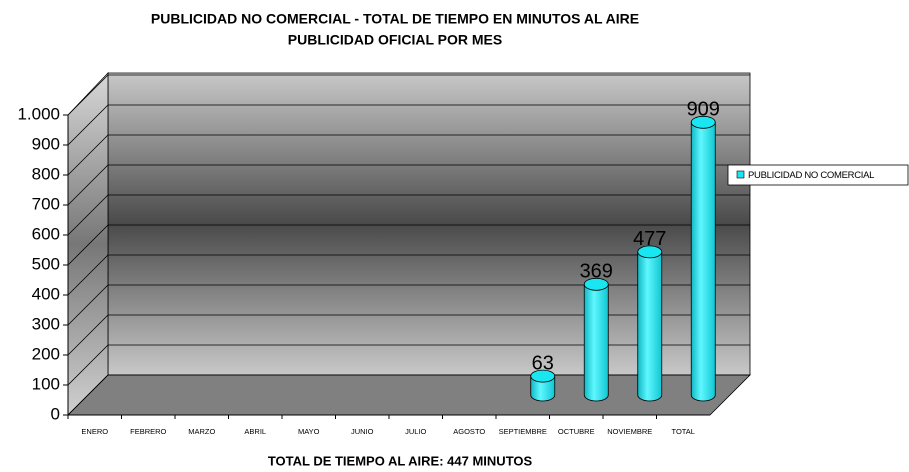 The height and width of the screenshot is (472, 909). What do you see at coordinates (148, 431) in the screenshot?
I see `x-tick-label: FEBRERO` at bounding box center [148, 431].